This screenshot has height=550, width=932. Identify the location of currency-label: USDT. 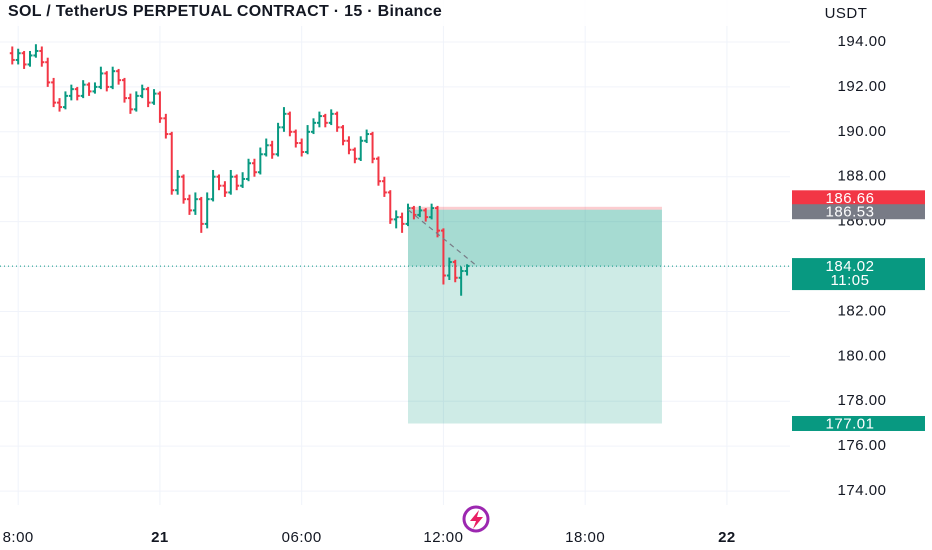
(846, 13).